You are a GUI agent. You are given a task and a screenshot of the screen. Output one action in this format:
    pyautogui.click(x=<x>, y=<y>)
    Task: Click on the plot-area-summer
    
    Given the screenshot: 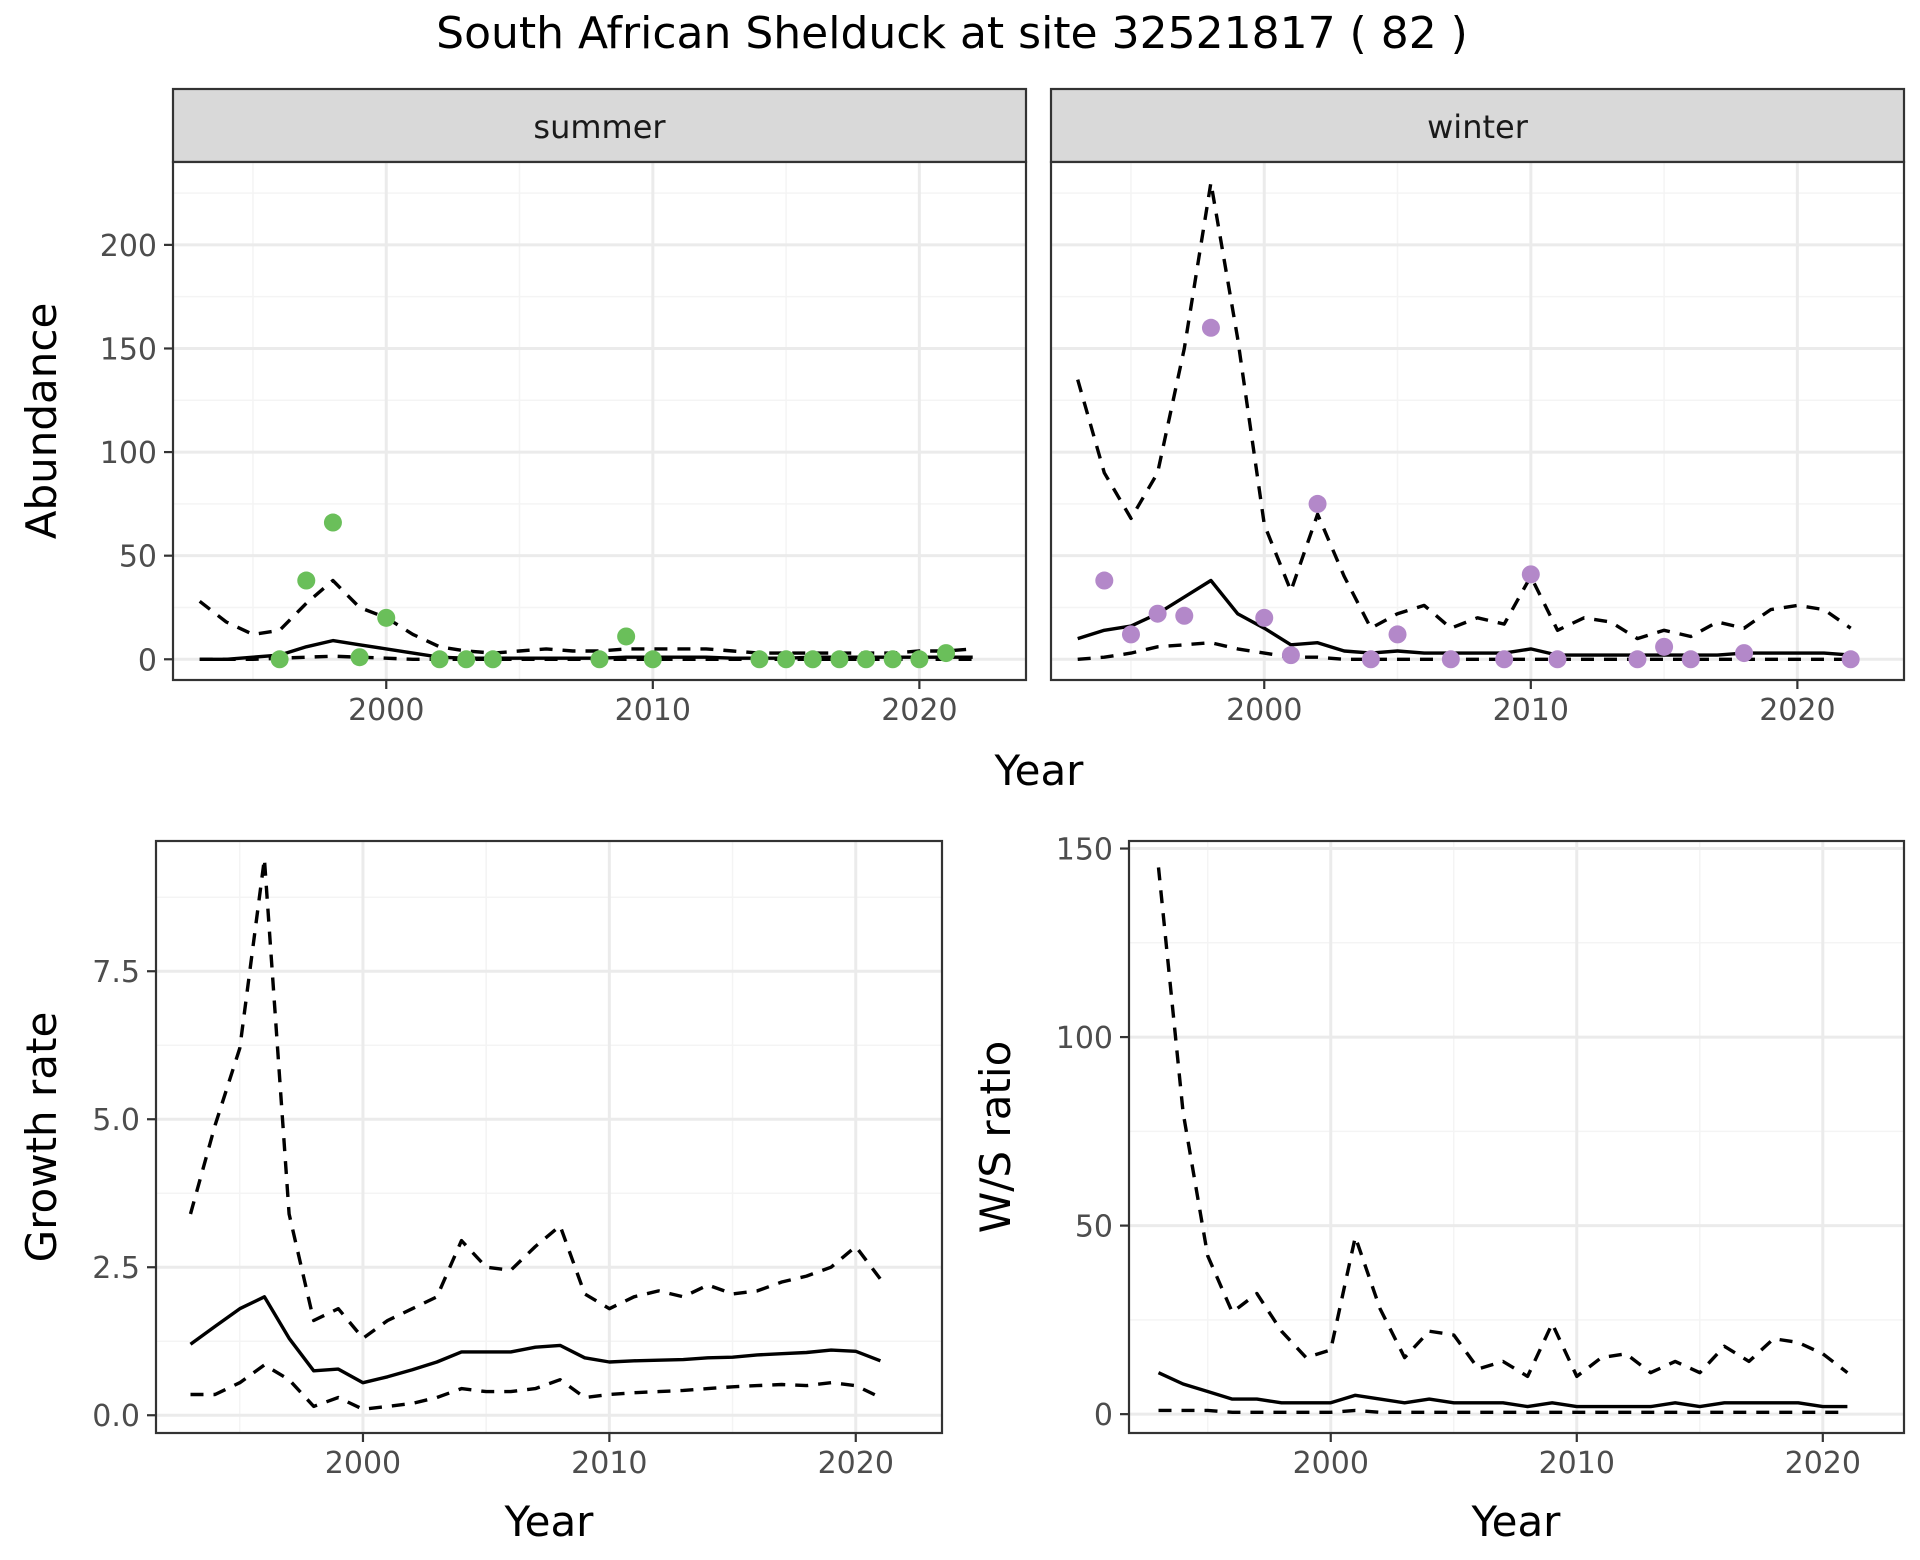 What is the action you would take?
    pyautogui.click(x=599, y=421)
    